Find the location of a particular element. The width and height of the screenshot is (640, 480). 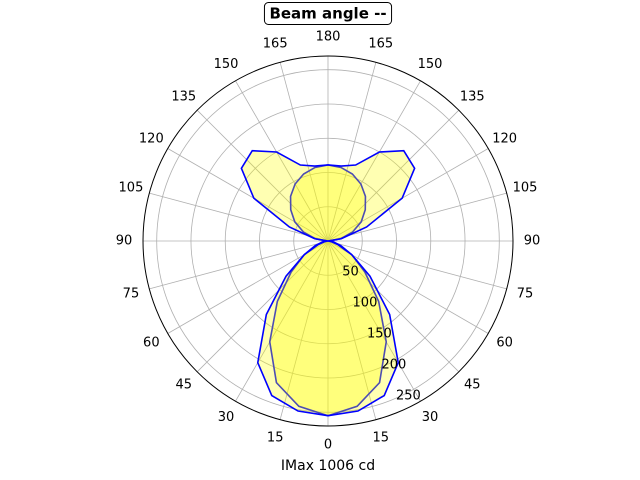

radial-grid-circle is located at coordinates (328, 241).